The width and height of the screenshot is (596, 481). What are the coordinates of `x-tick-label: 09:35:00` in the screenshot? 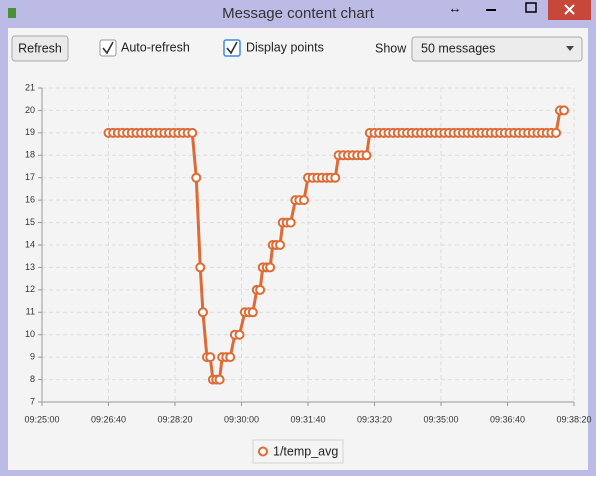 It's located at (440, 419).